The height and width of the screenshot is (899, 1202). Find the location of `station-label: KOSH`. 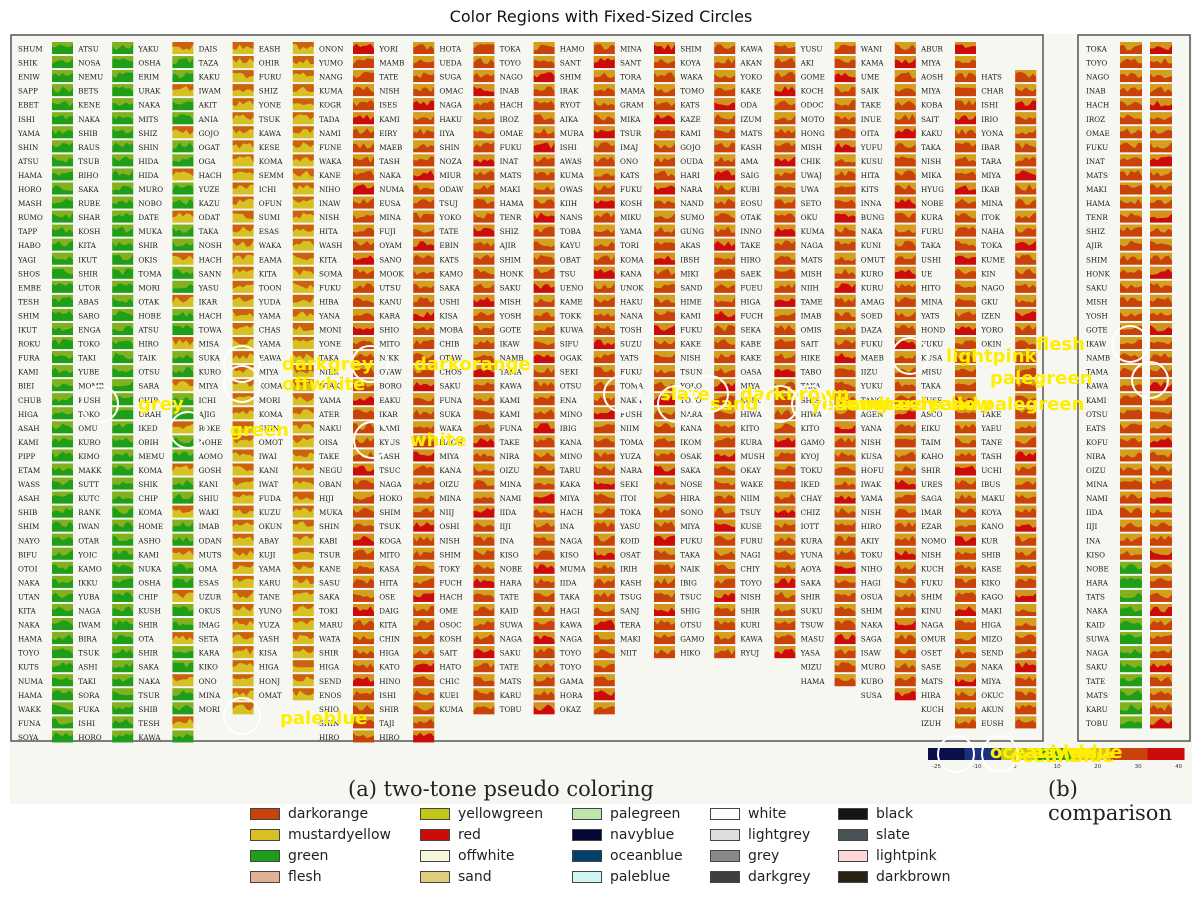

station-label: KOSH is located at coordinates (631, 203).